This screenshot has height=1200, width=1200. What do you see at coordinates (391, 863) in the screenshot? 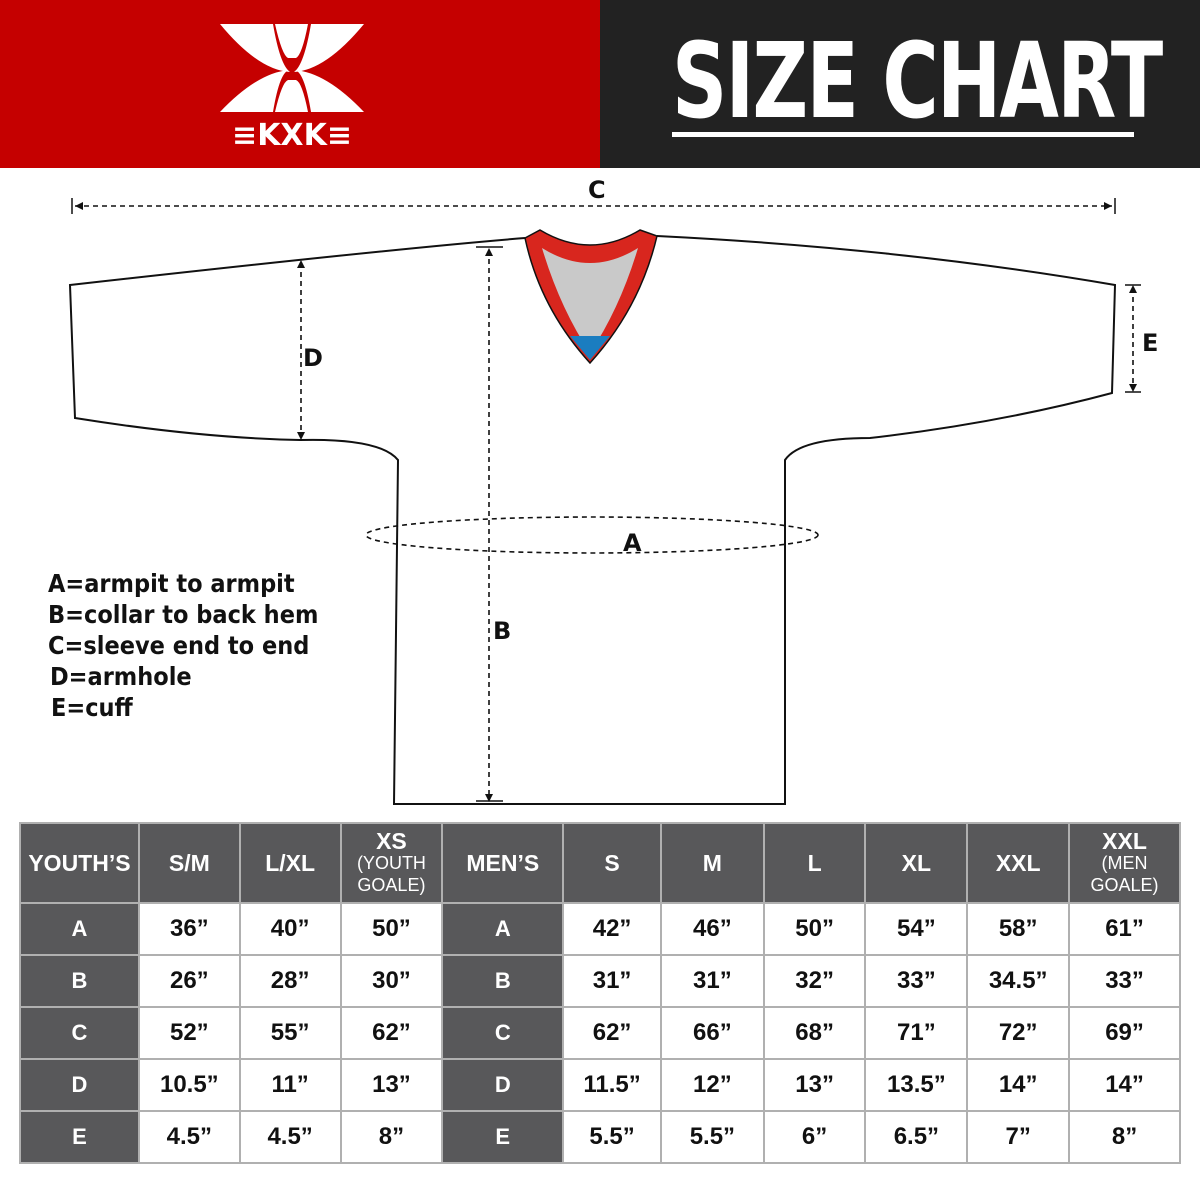
I see `size-header: XS (YOUTH GOALE)` at bounding box center [391, 863].